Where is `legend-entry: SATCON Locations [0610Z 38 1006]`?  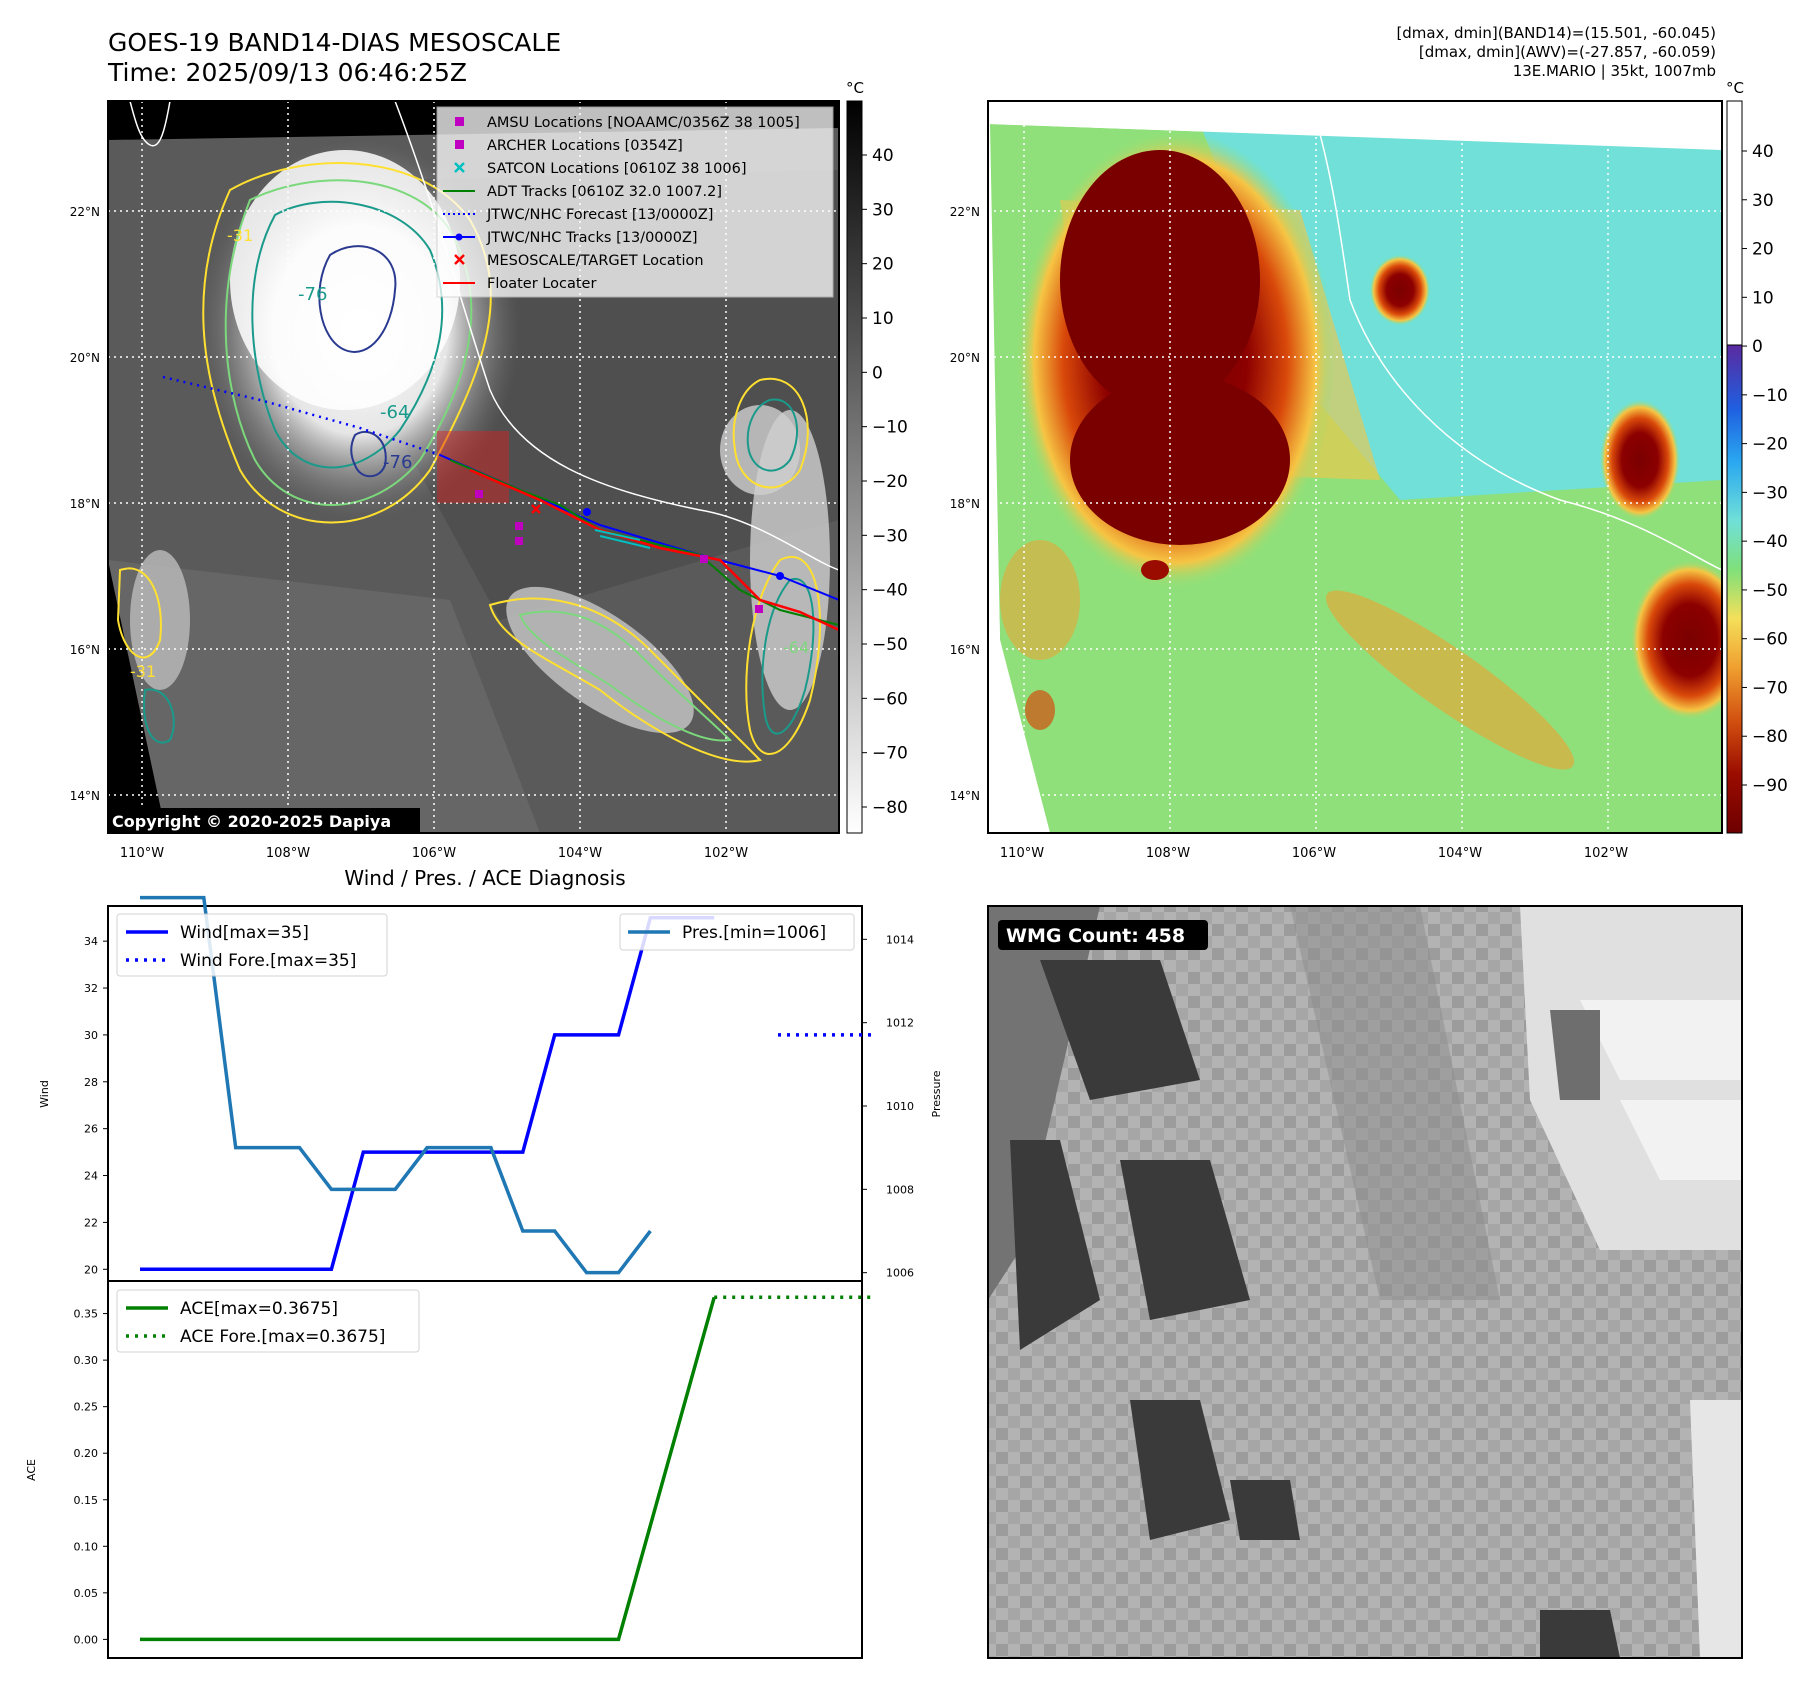 legend-entry: SATCON Locations [0610Z 38 1006] is located at coordinates (600, 169).